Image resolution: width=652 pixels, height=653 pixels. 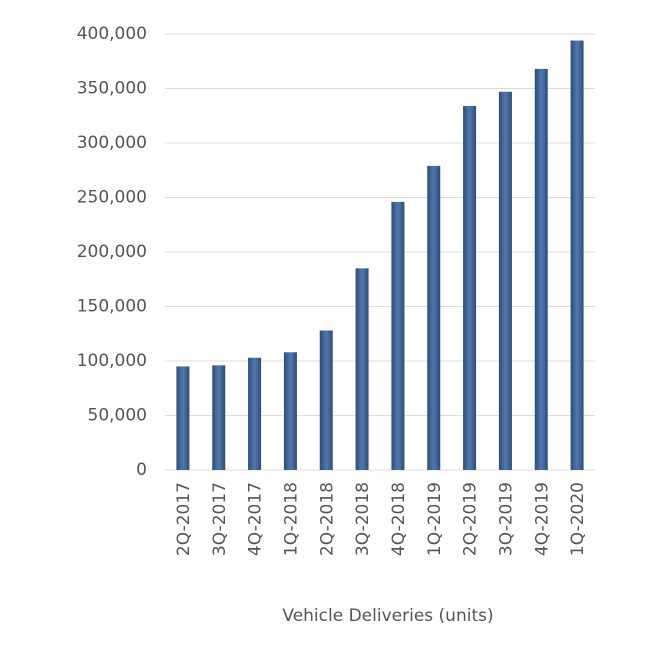 I want to click on x-tick-label: 1Q-2019, so click(x=435, y=519).